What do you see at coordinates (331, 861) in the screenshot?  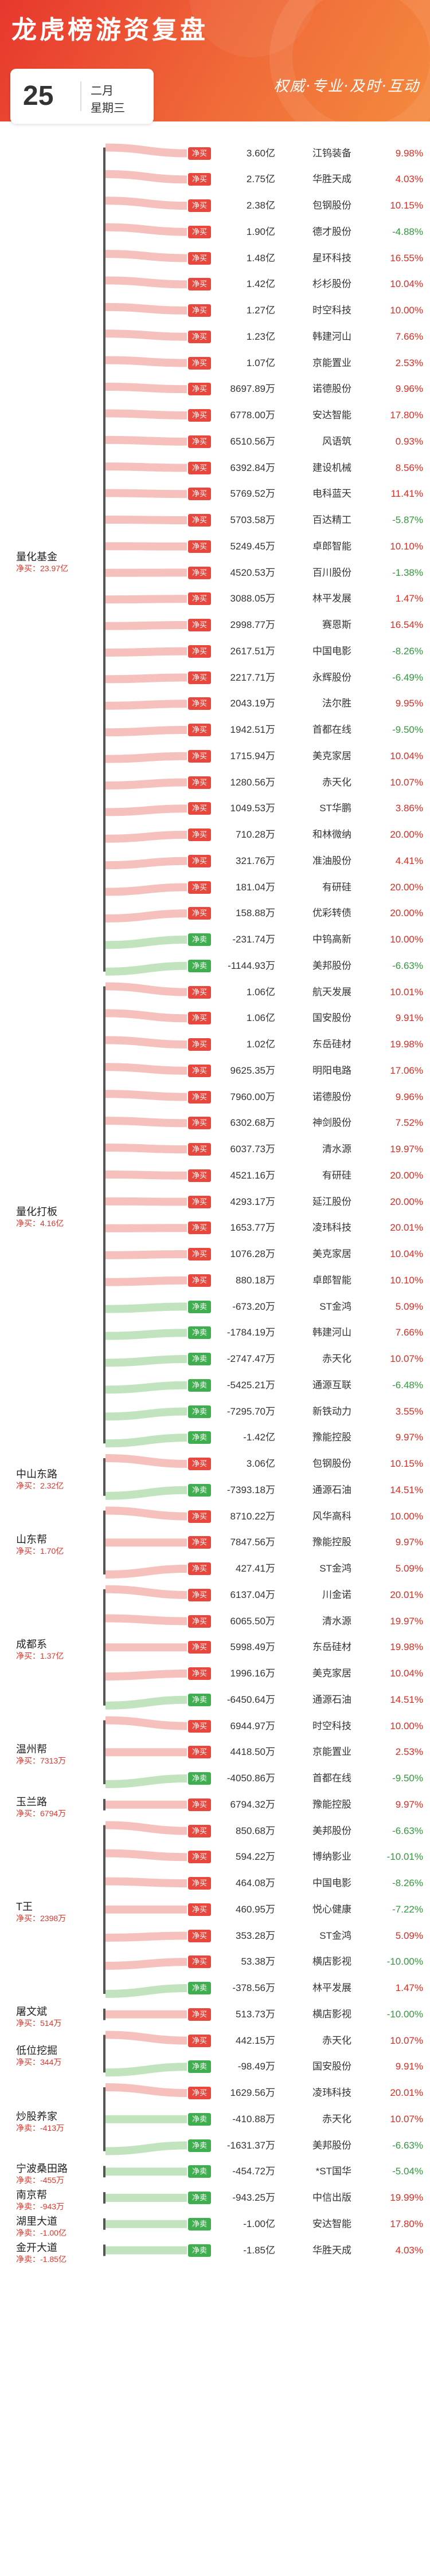 I see `stock-name: 准油股份` at bounding box center [331, 861].